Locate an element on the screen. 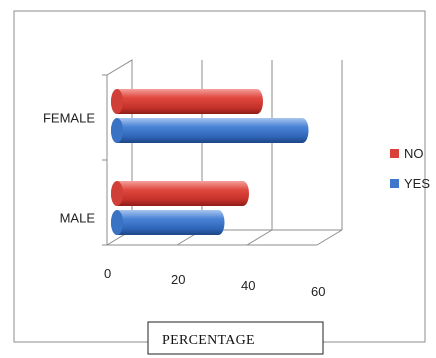 This screenshot has height=358, width=436. category-labels: MALE FEMALE is located at coordinates (69, 168).